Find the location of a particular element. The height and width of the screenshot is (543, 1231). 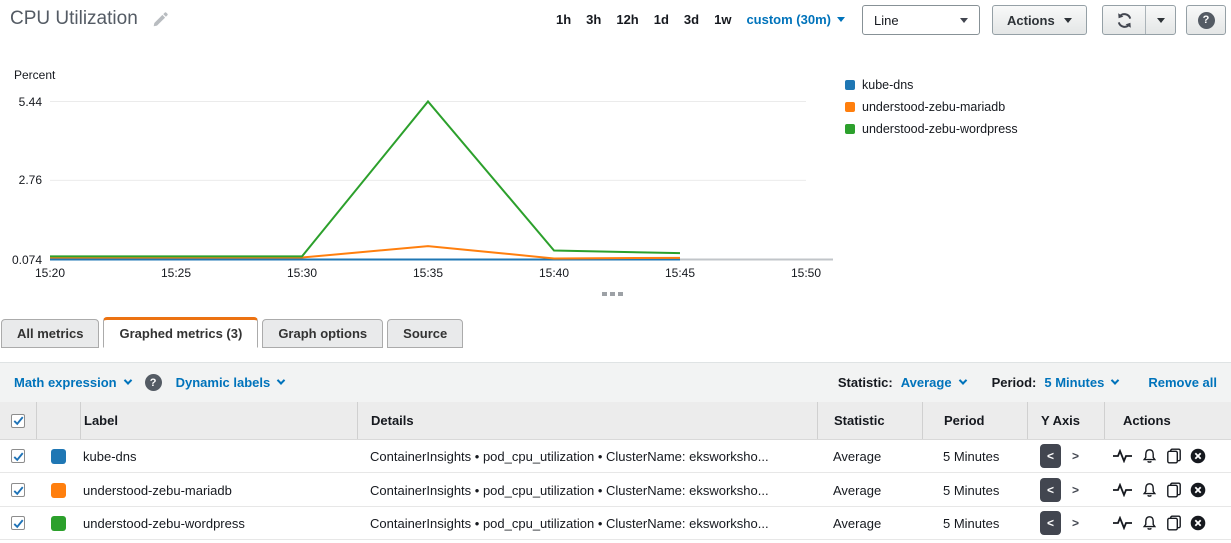

math-expression-help-icon: ? is located at coordinates (153, 382).